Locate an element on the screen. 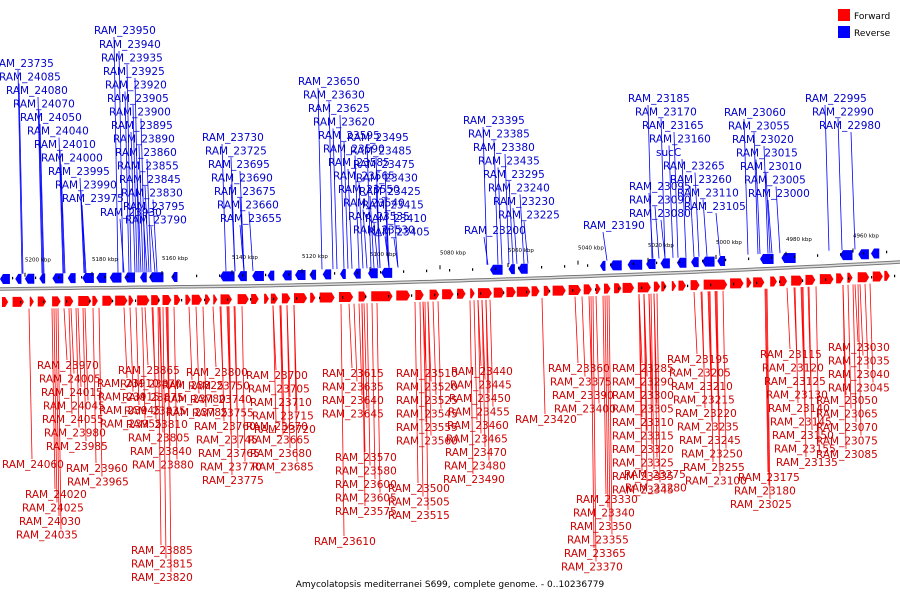 This screenshot has height=600, width=900. forward-gene-label: RAM_24055 is located at coordinates (73, 420).